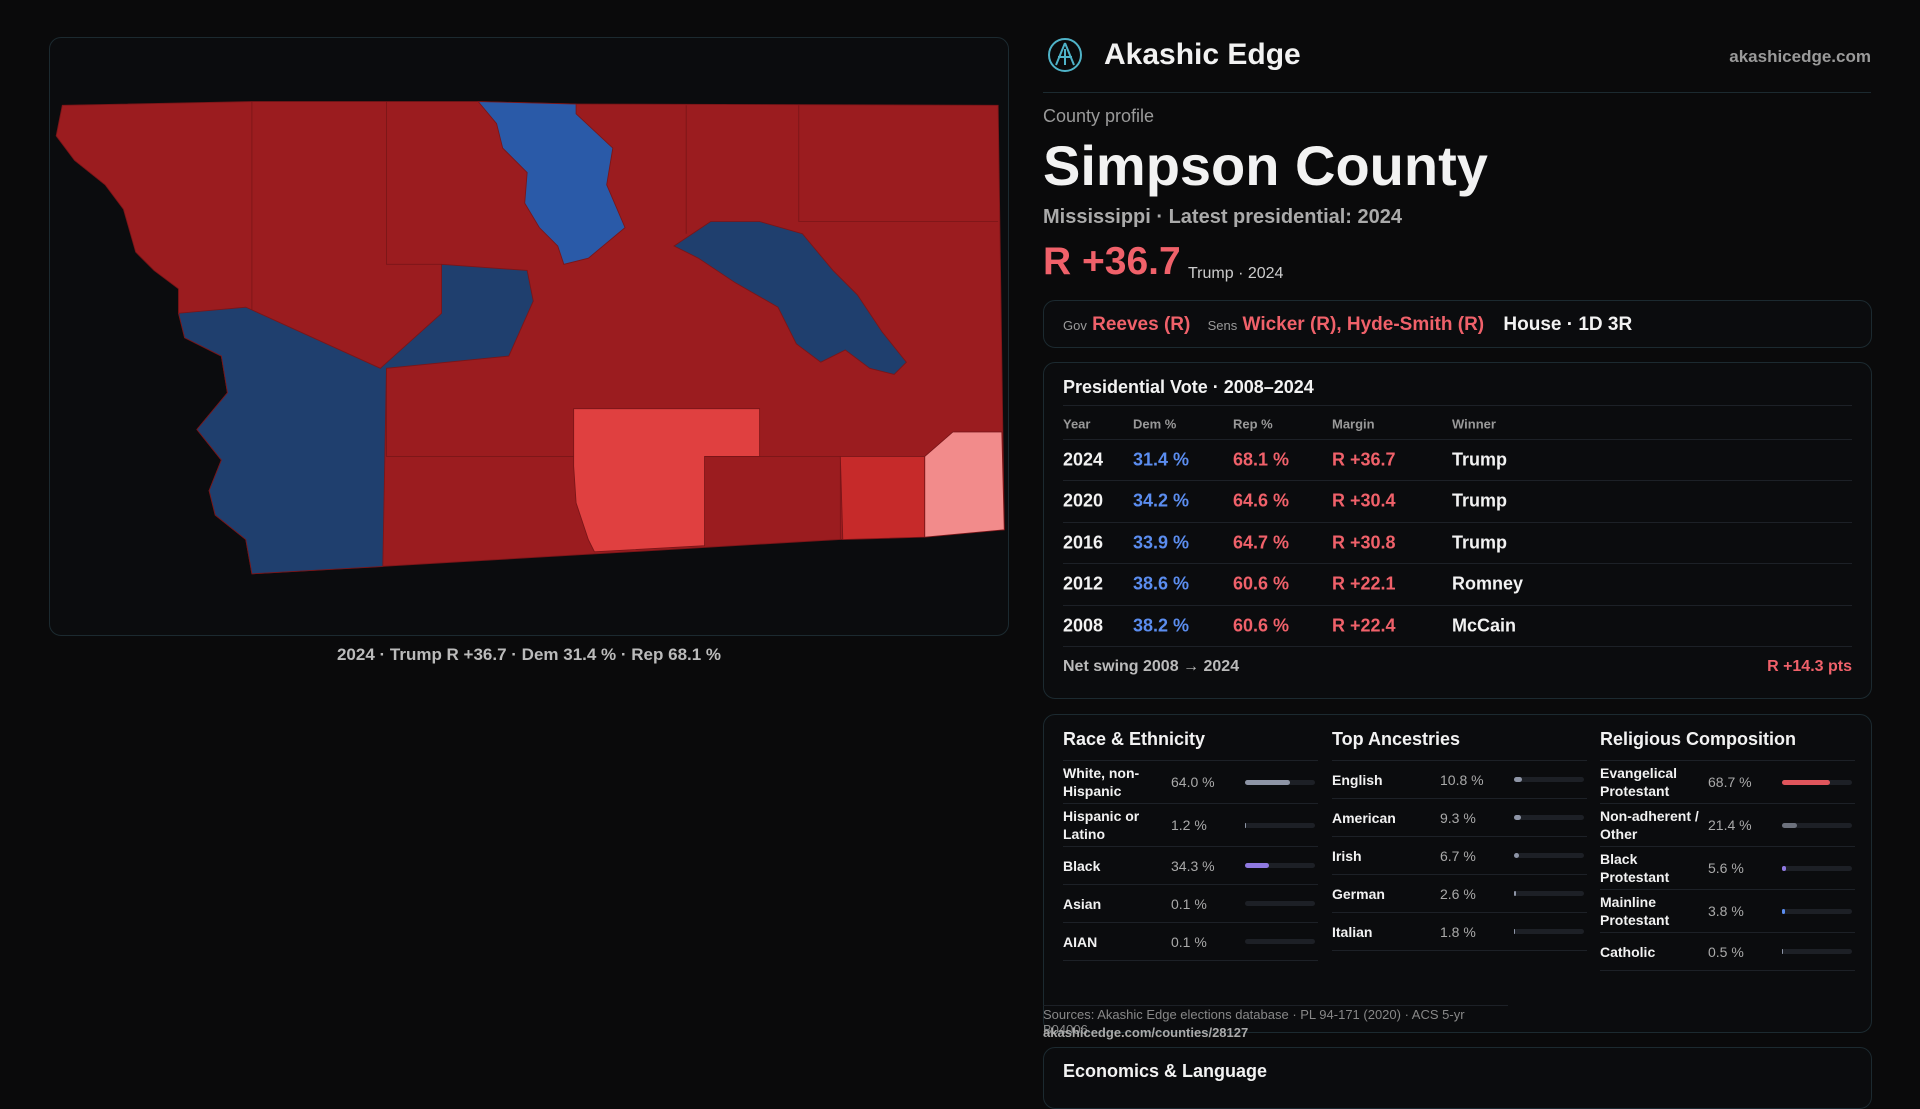  I want to click on row-label: Non-adherent / Other, so click(1654, 825).